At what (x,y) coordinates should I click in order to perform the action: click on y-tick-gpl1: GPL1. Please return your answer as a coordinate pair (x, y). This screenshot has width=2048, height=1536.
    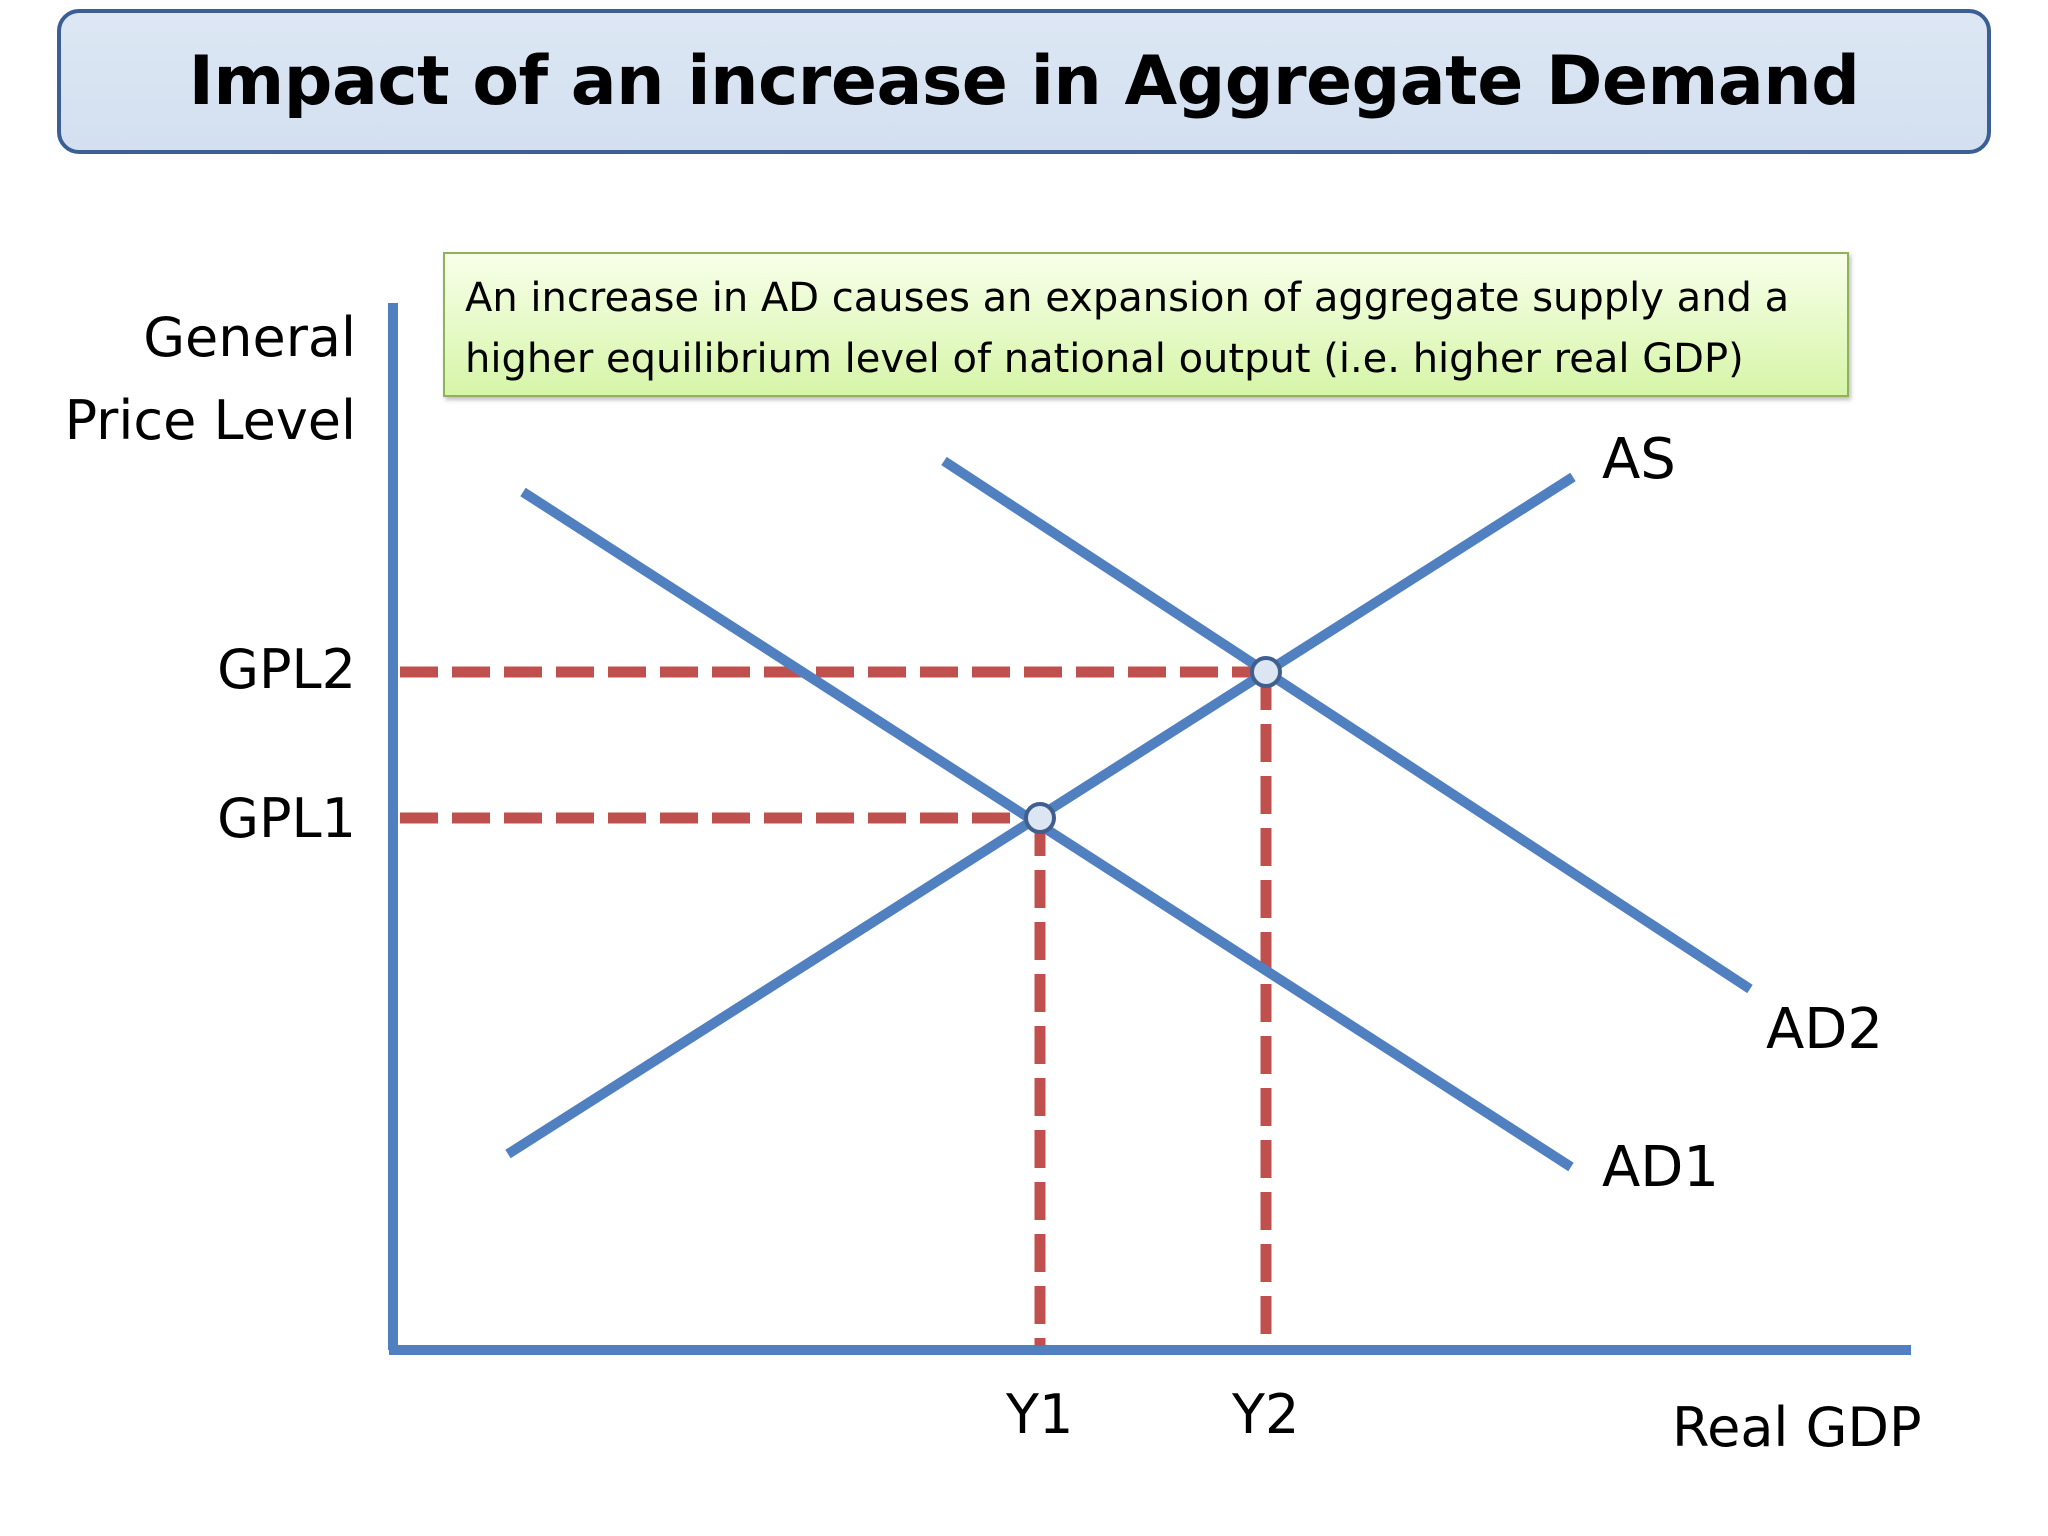
    Looking at the image, I should click on (286, 818).